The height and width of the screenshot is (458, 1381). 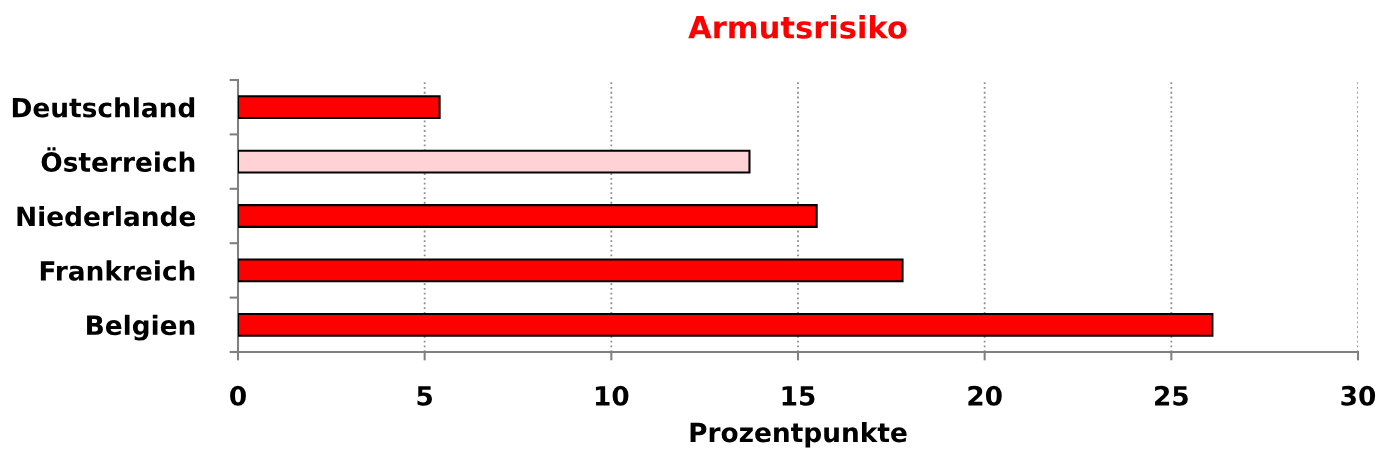 What do you see at coordinates (141, 327) in the screenshot?
I see `y-tick-label: Belgien` at bounding box center [141, 327].